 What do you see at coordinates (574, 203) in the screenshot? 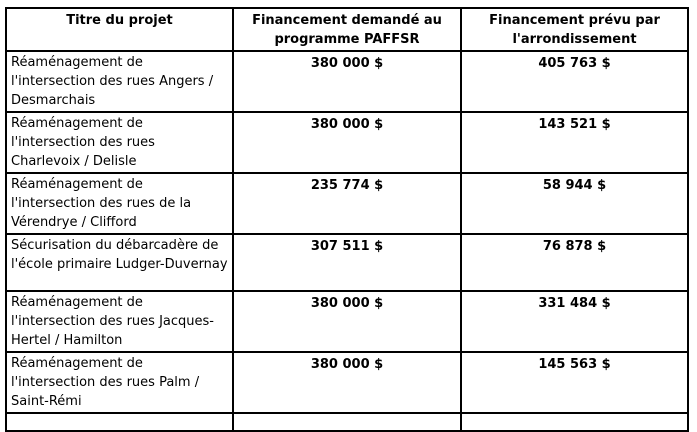
I see `planned-amount-cell: 58 944 $` at bounding box center [574, 203].